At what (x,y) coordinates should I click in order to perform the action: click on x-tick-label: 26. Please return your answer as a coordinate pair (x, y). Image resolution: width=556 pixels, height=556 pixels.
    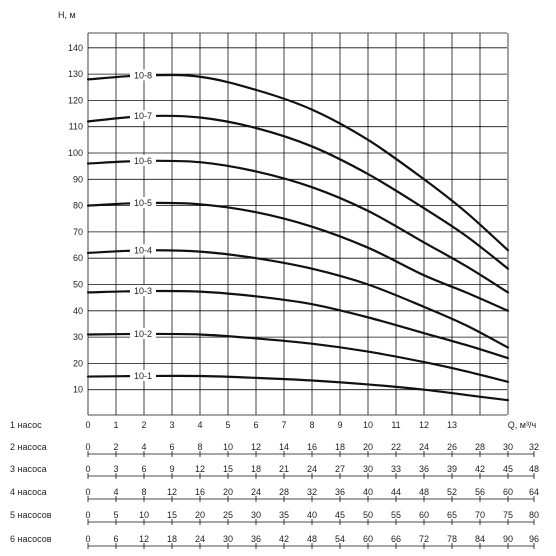
    Looking at the image, I should click on (452, 447).